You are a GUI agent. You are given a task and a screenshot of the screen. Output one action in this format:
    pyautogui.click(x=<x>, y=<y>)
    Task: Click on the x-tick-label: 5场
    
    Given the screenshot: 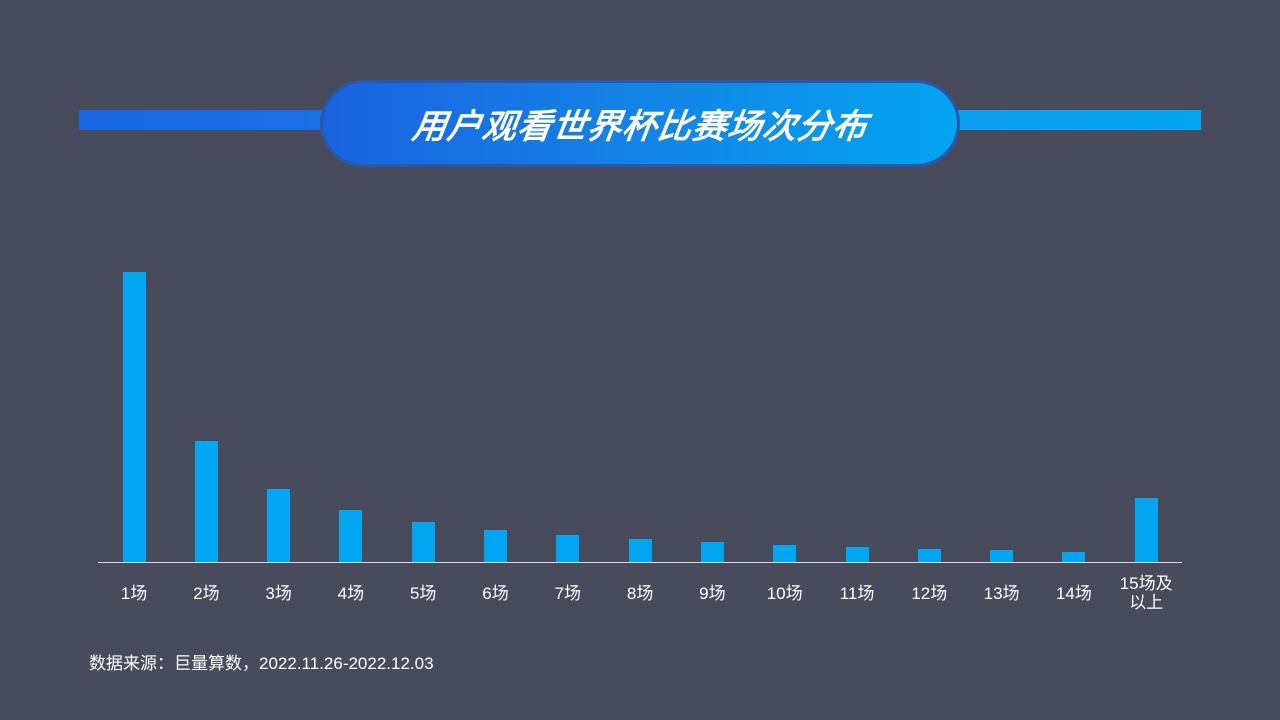 What is the action you would take?
    pyautogui.click(x=423, y=593)
    